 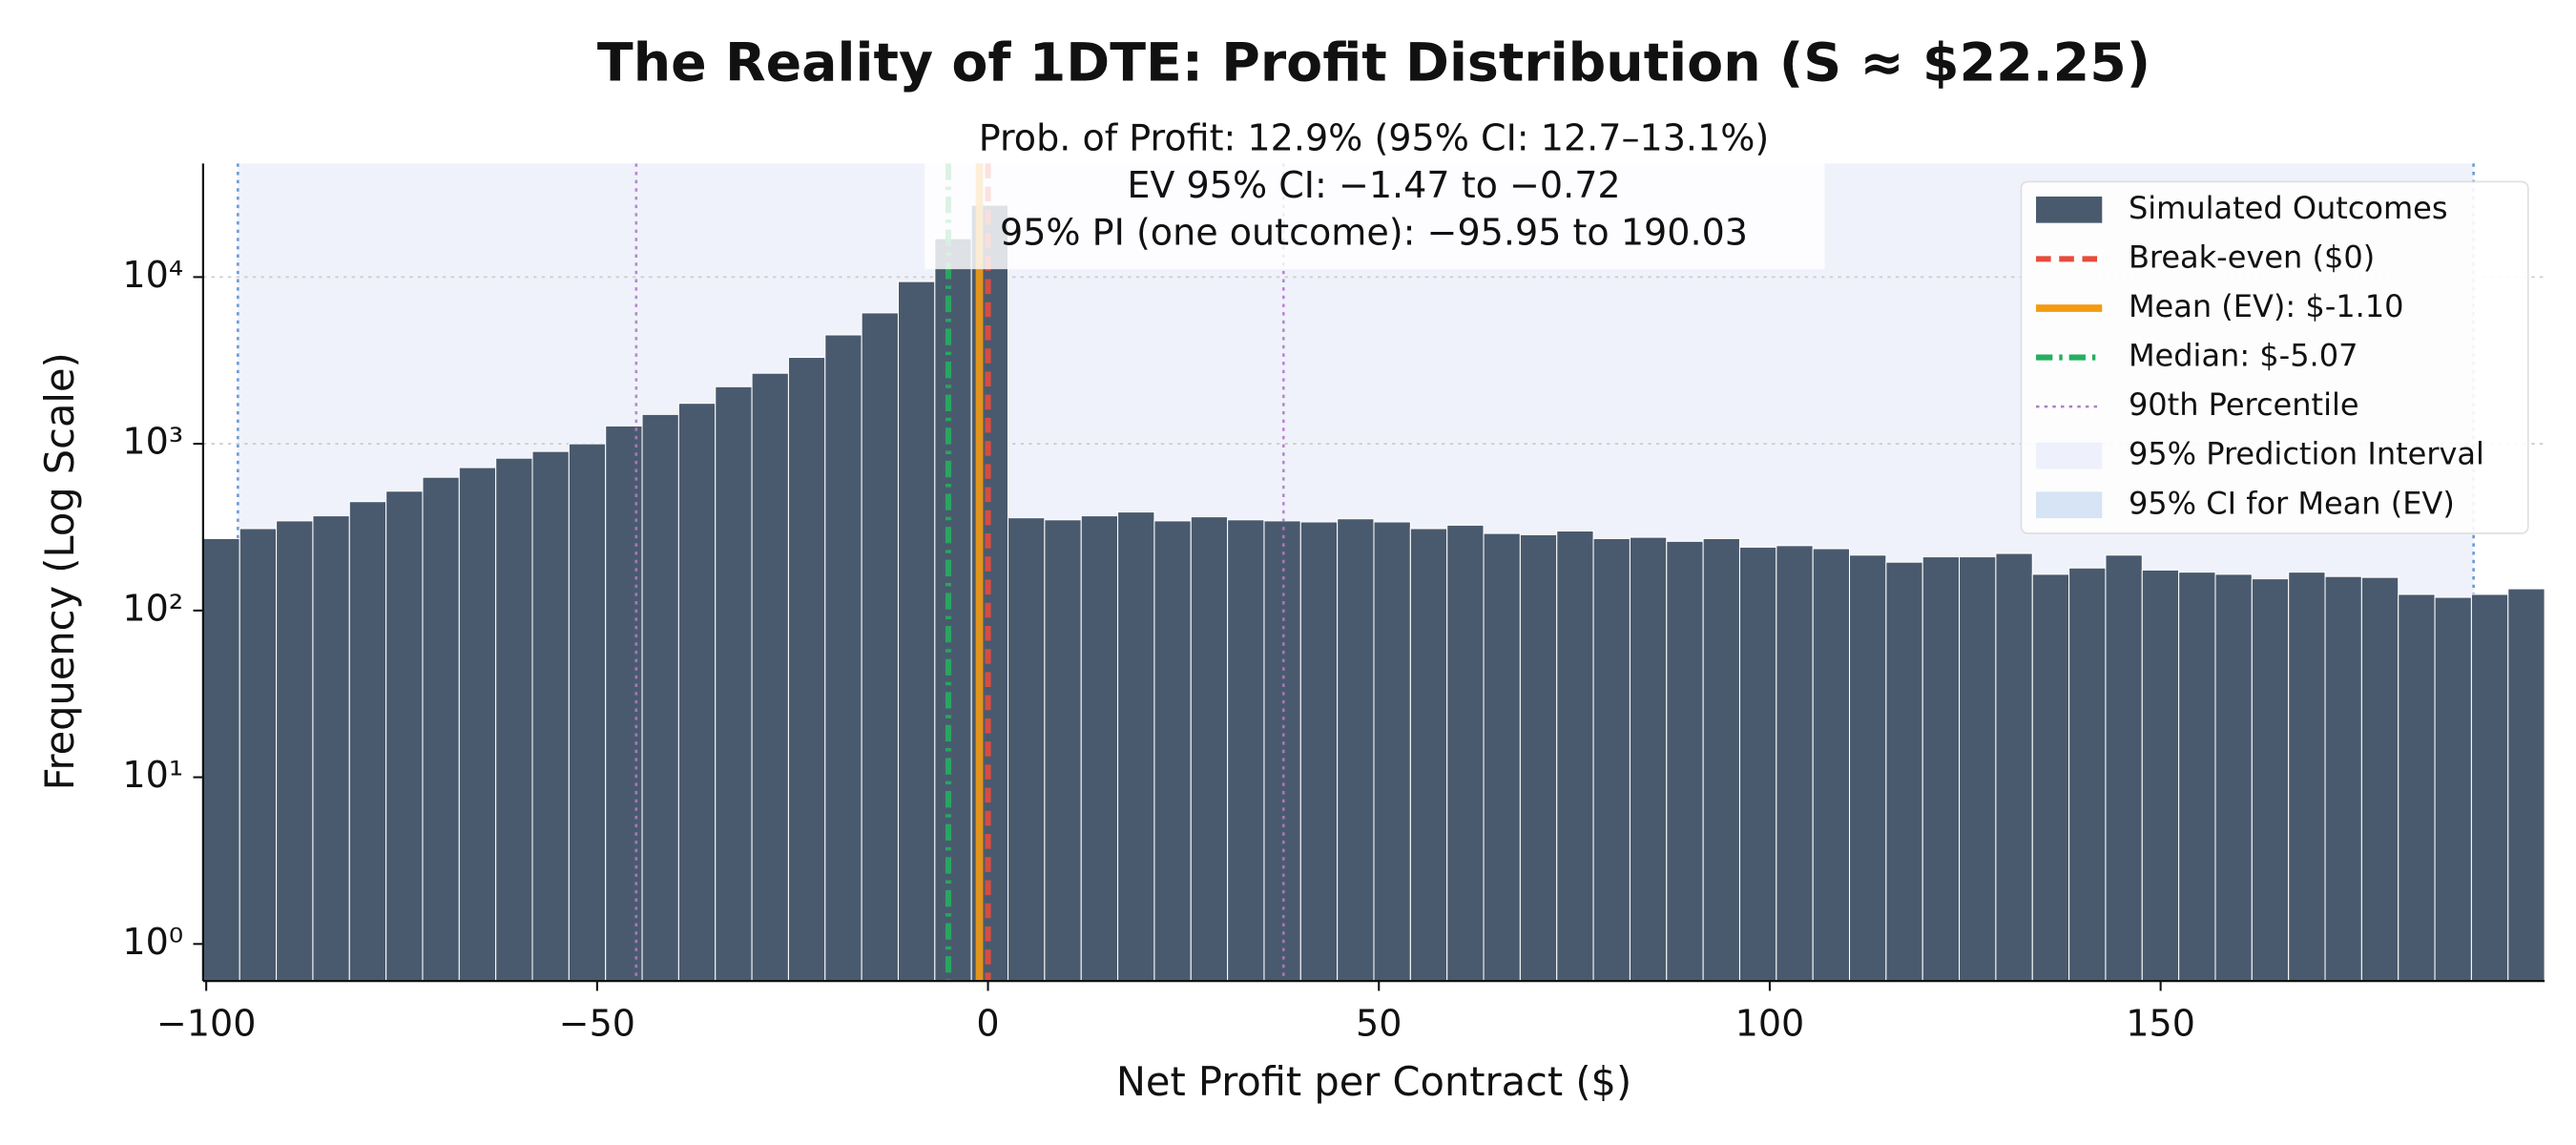 I want to click on legend-label: 95% CI for Mean (EV), so click(x=2292, y=503).